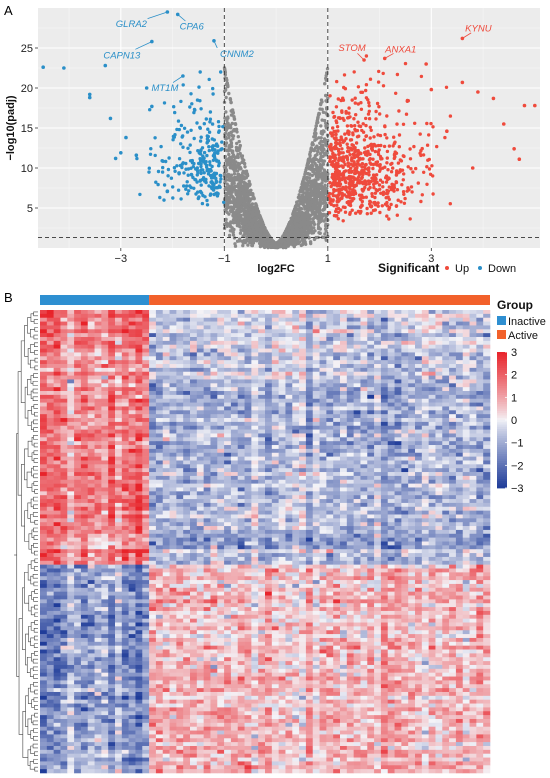 The width and height of the screenshot is (550, 778). What do you see at coordinates (11, 127) in the screenshot?
I see `y-axis-title: −log10(padj)` at bounding box center [11, 127].